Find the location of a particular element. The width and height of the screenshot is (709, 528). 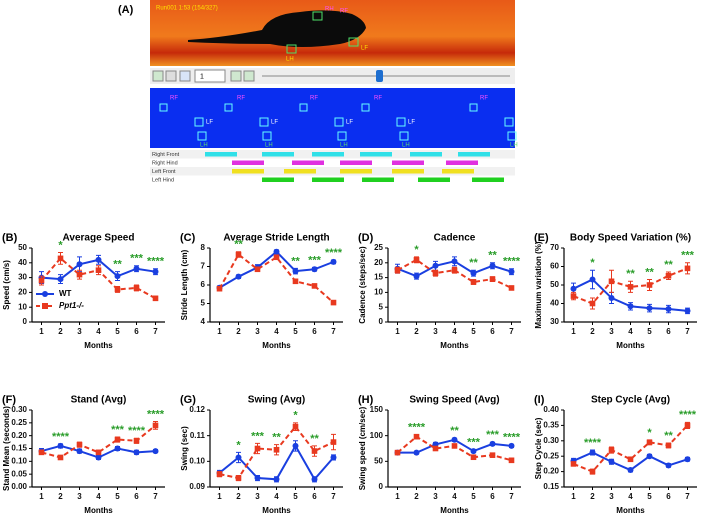

speed-select is located at coordinates (210, 76).